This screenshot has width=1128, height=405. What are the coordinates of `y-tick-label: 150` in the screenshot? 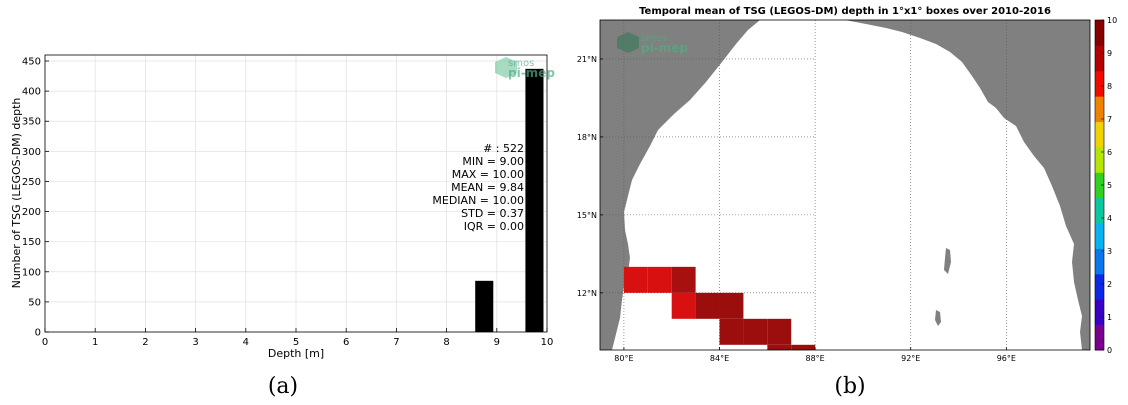 It's located at (31, 242).